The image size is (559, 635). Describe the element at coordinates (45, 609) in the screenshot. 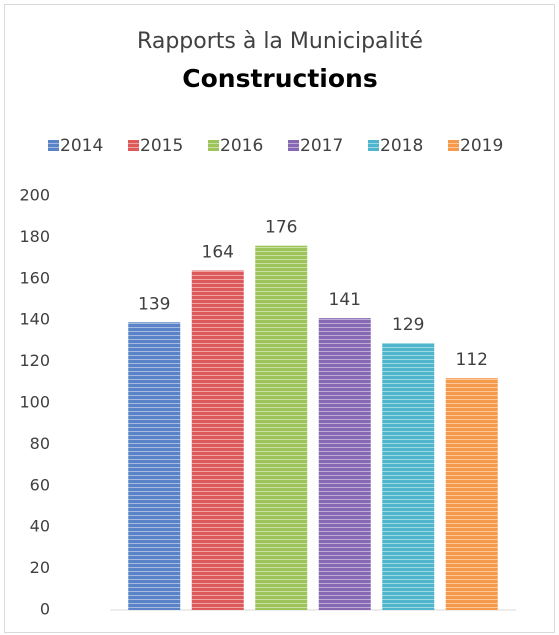

I see `y-tick-label: 0` at that location.